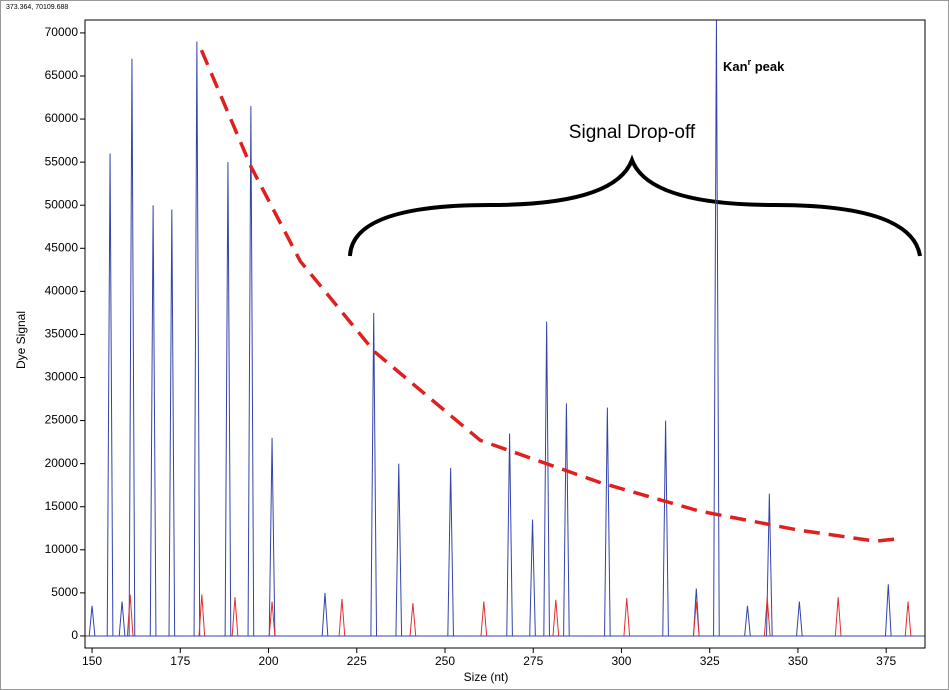 This screenshot has height=690, width=949. Describe the element at coordinates (710, 661) in the screenshot. I see `x-tick-label: 325` at that location.